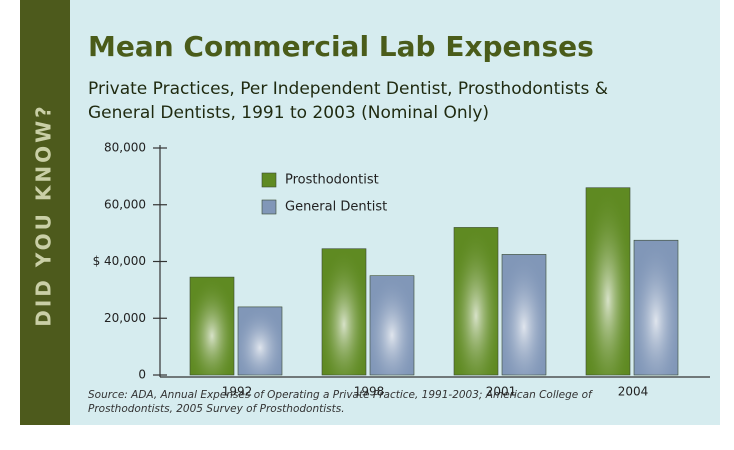  I want to click on sidebar-text: DID YOU KNOW?, so click(44, 214).